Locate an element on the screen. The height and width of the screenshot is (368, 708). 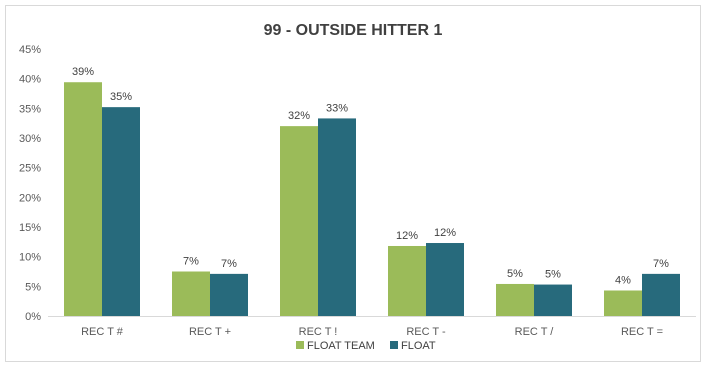
y-tick-label: 10% is located at coordinates (30, 258).